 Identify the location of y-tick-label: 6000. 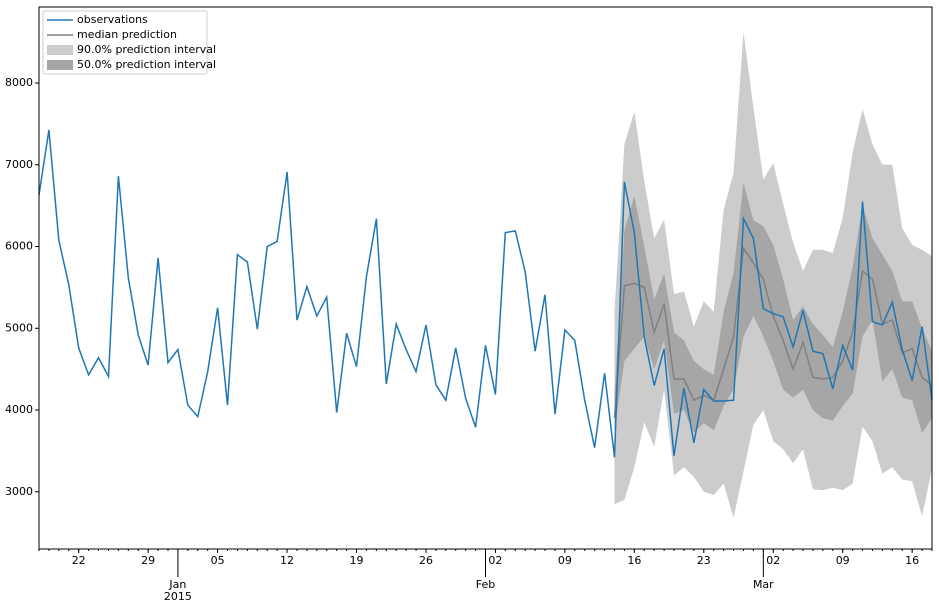
(19, 246).